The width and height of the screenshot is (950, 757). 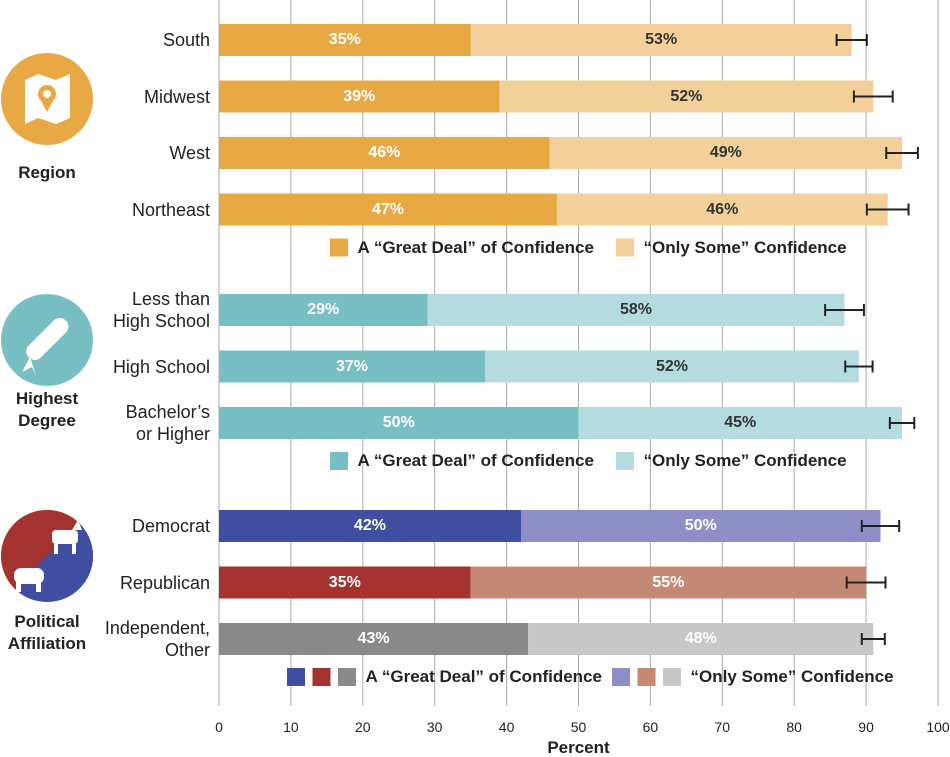 I want to click on value-label: 49%, so click(x=725, y=152).